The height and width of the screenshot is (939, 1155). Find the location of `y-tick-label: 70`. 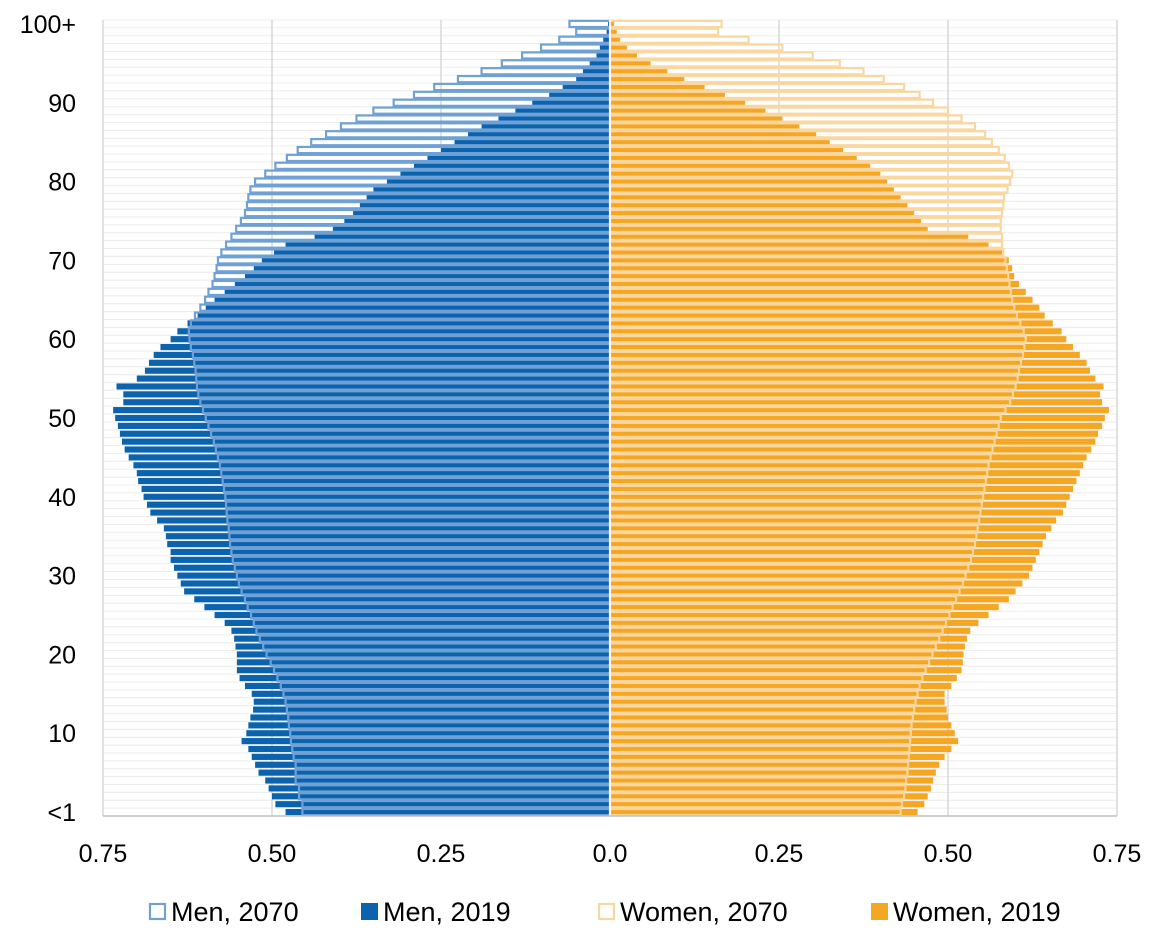

y-tick-label: 70 is located at coordinates (62, 261).